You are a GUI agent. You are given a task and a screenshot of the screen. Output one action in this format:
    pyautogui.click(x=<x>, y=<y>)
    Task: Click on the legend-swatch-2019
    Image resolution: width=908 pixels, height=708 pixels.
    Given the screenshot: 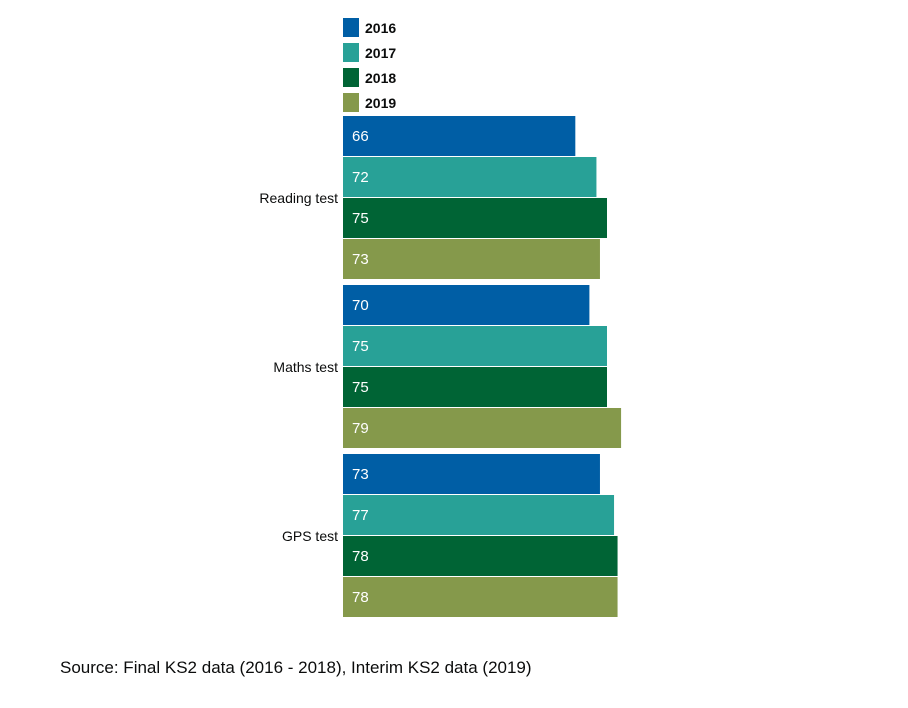 What is the action you would take?
    pyautogui.click(x=351, y=102)
    